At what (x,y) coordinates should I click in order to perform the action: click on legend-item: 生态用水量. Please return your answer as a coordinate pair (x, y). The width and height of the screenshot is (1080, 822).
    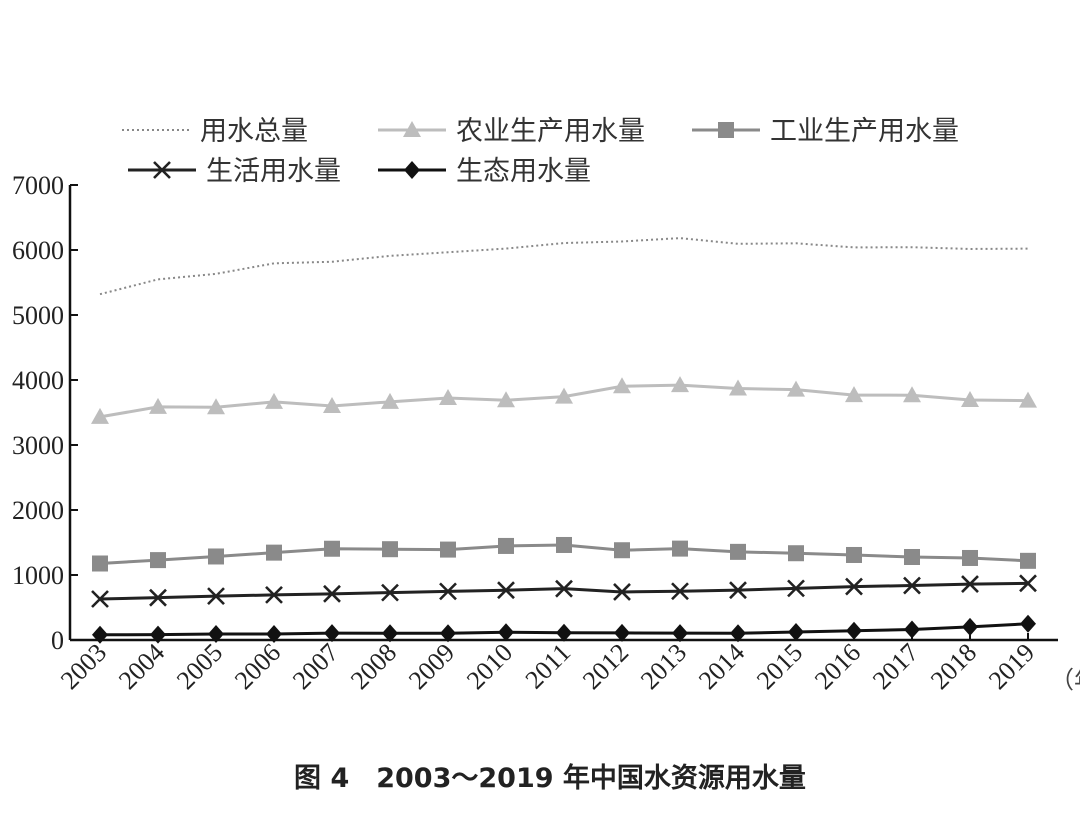
    Looking at the image, I should click on (484, 171).